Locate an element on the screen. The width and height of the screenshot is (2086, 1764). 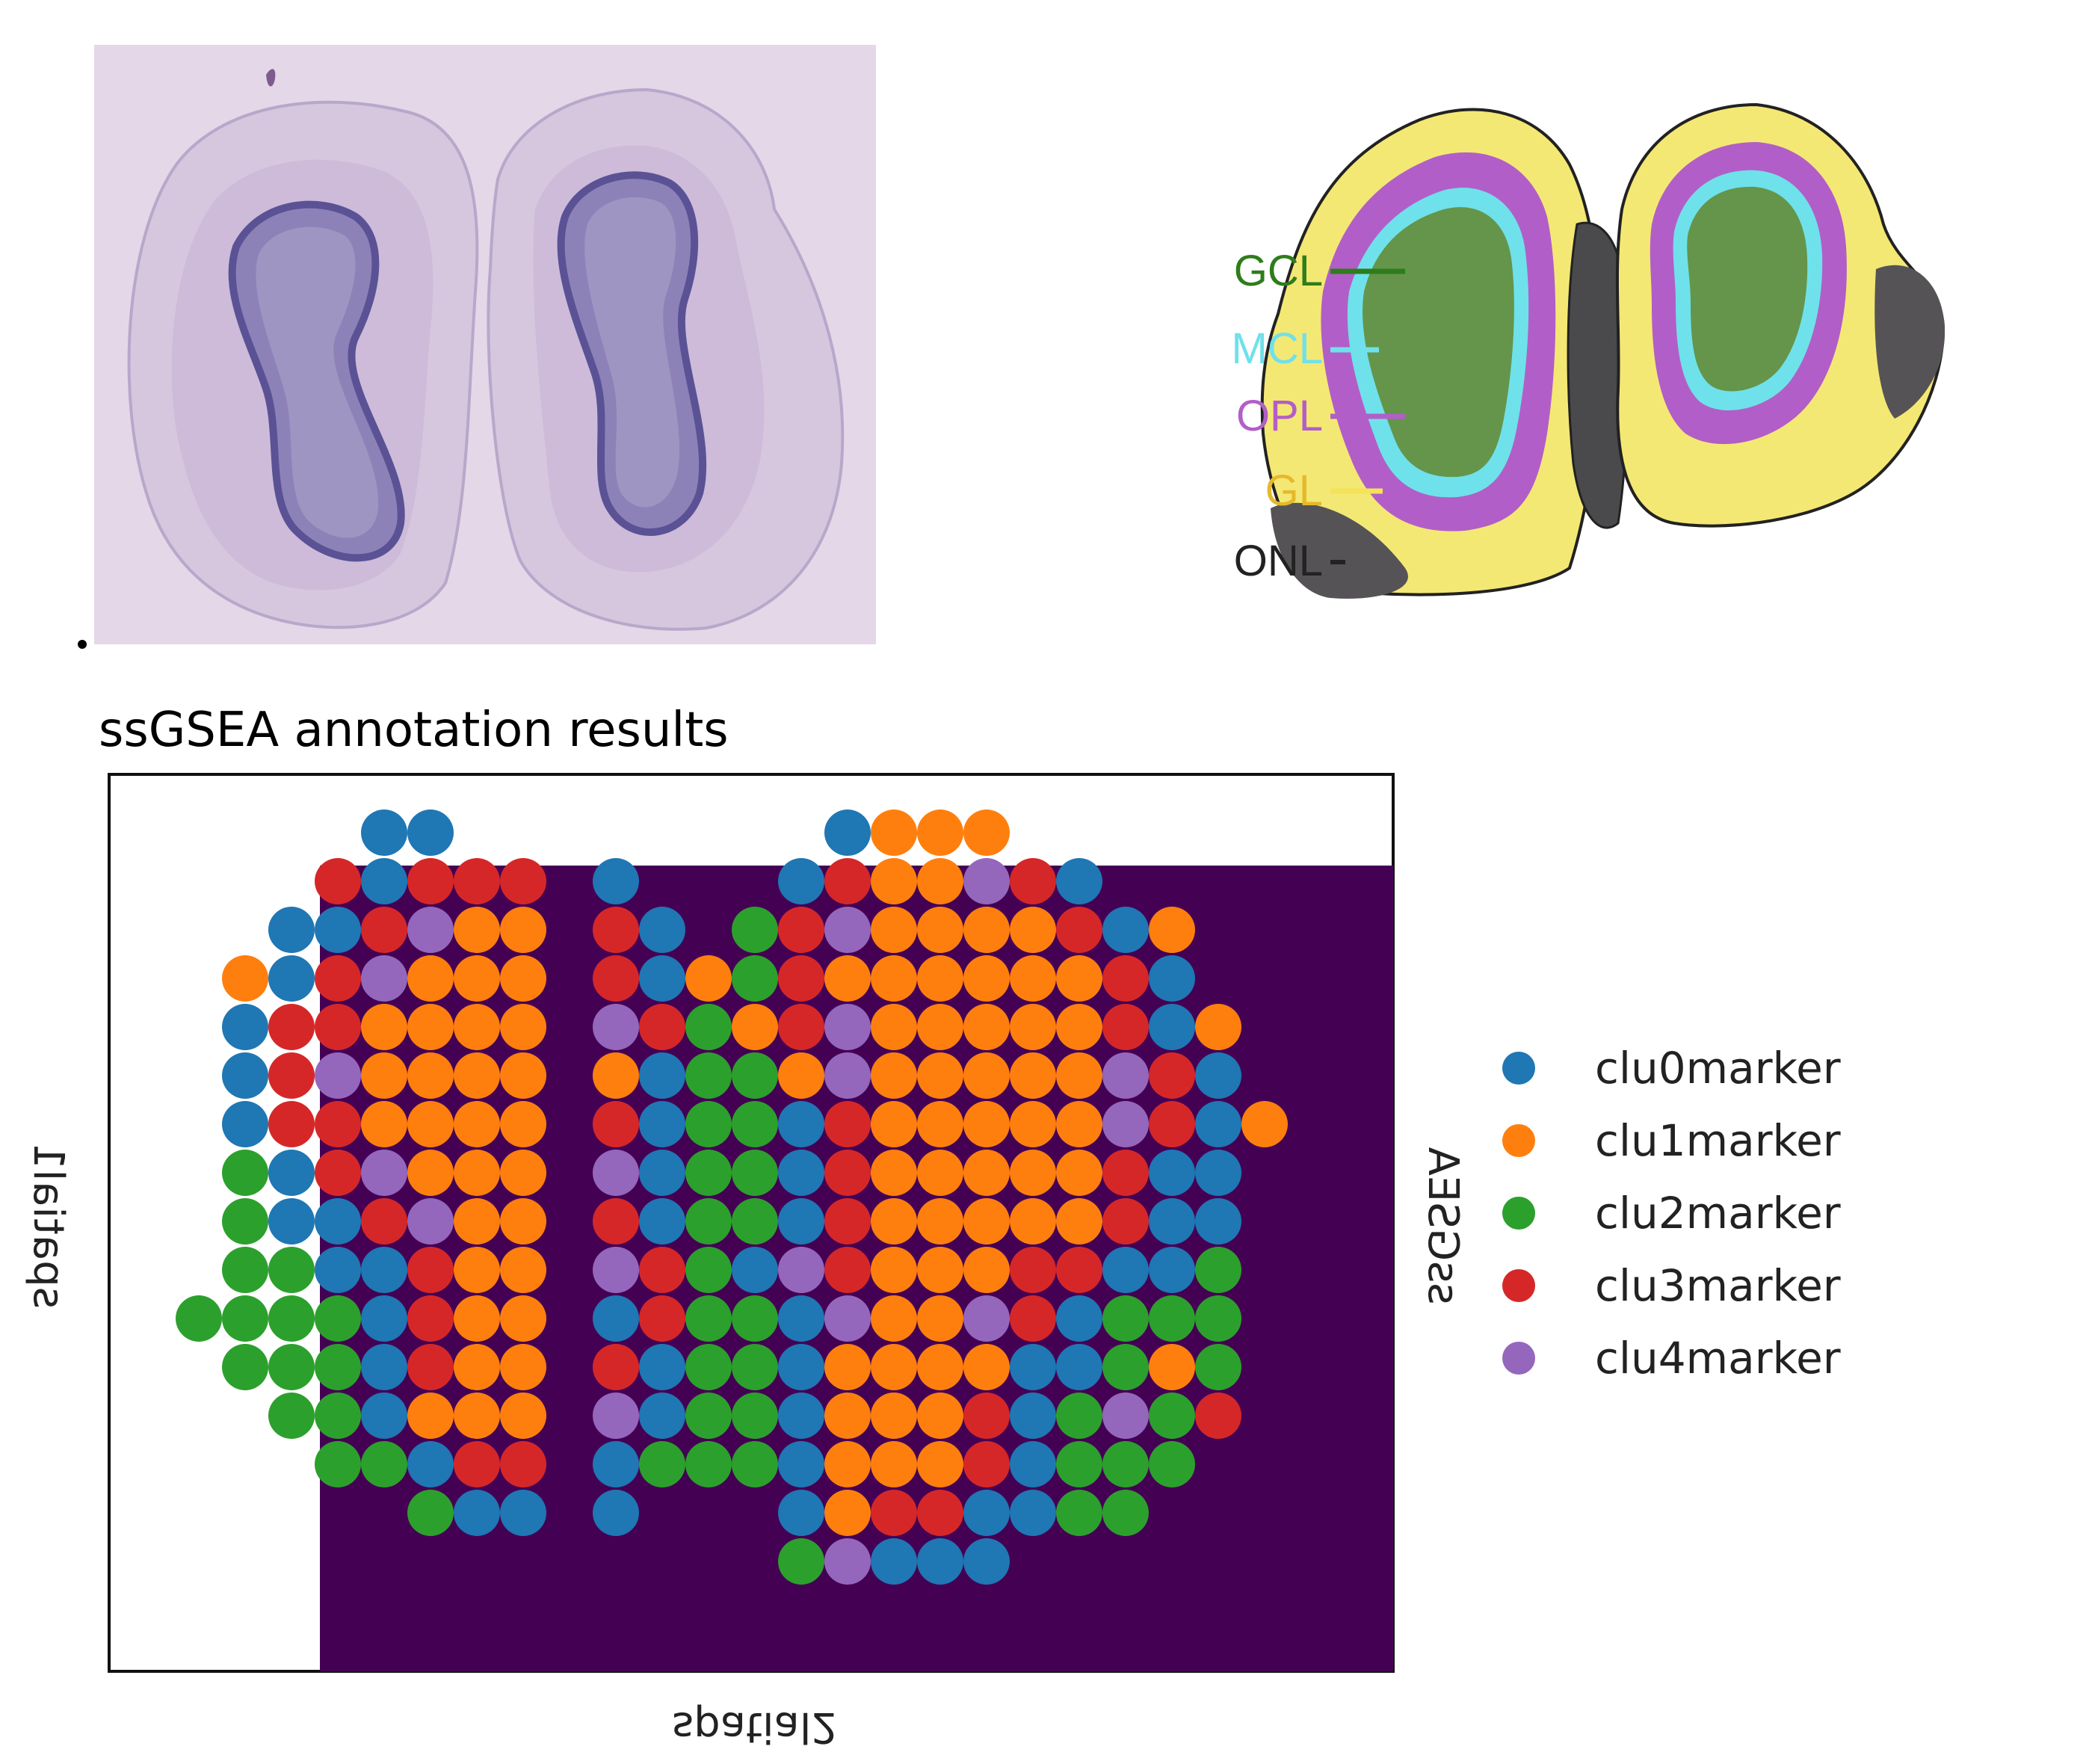
right-lobe-gcl is located at coordinates (1747, 289).